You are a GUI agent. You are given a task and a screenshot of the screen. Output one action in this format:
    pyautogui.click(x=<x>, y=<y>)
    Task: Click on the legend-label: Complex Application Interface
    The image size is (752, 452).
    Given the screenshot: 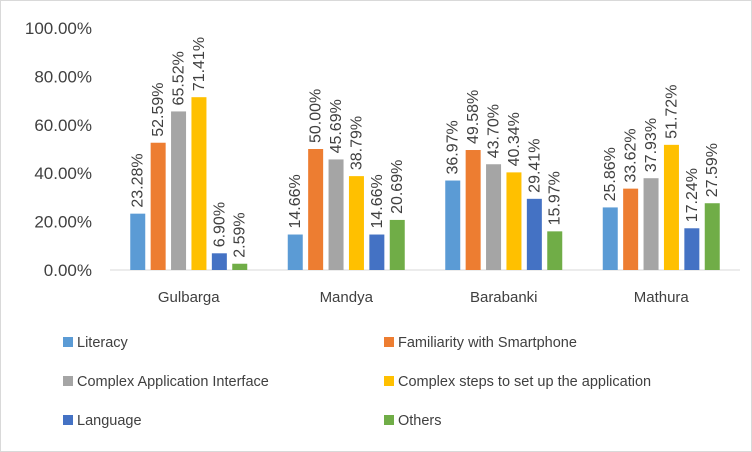 What is the action you would take?
    pyautogui.click(x=173, y=382)
    